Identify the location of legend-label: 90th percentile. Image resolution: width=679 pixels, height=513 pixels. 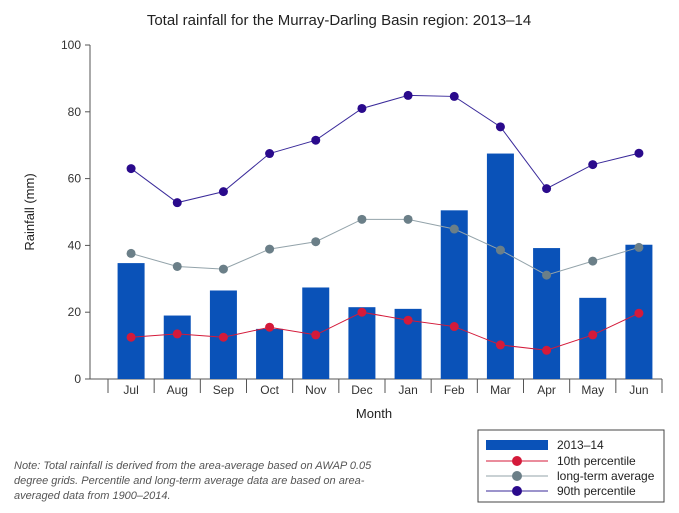
(596, 491).